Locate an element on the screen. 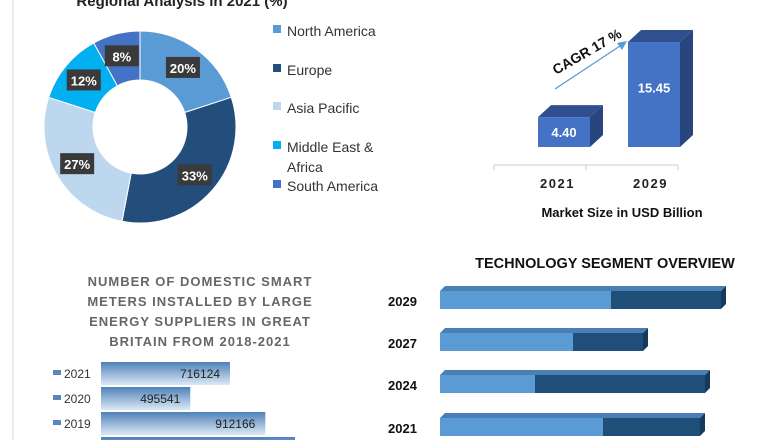  bar-value: 15.45 is located at coordinates (654, 88).